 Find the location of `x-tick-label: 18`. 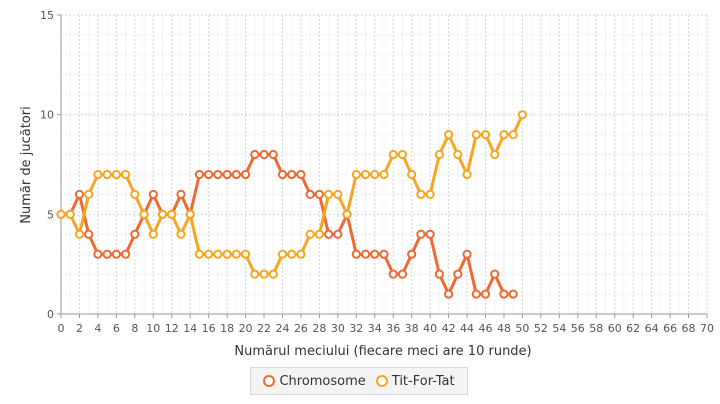

x-tick-label: 18 is located at coordinates (227, 328).